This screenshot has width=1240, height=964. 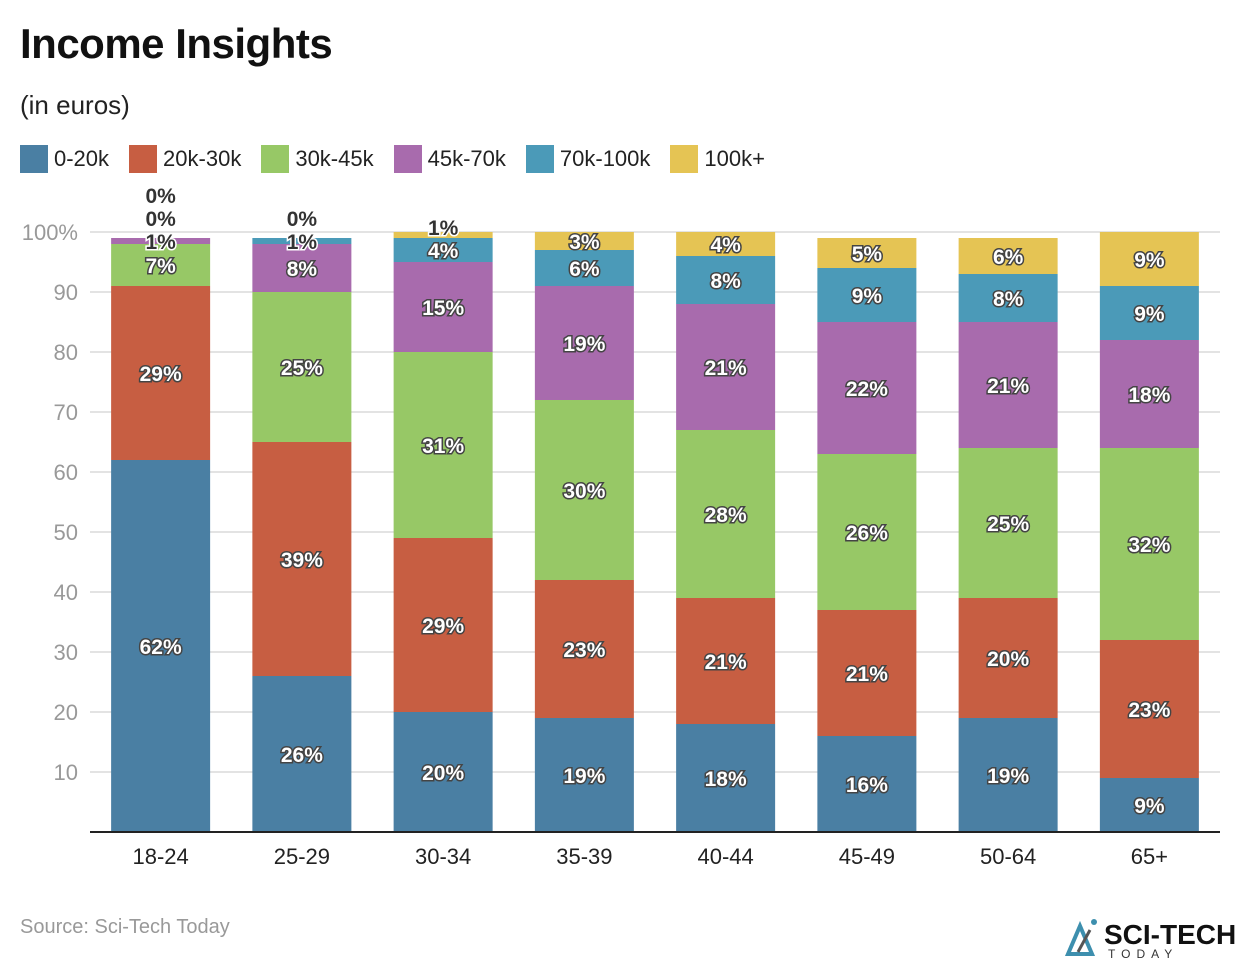 I want to click on y-tick-label: 90, so click(x=66, y=292).